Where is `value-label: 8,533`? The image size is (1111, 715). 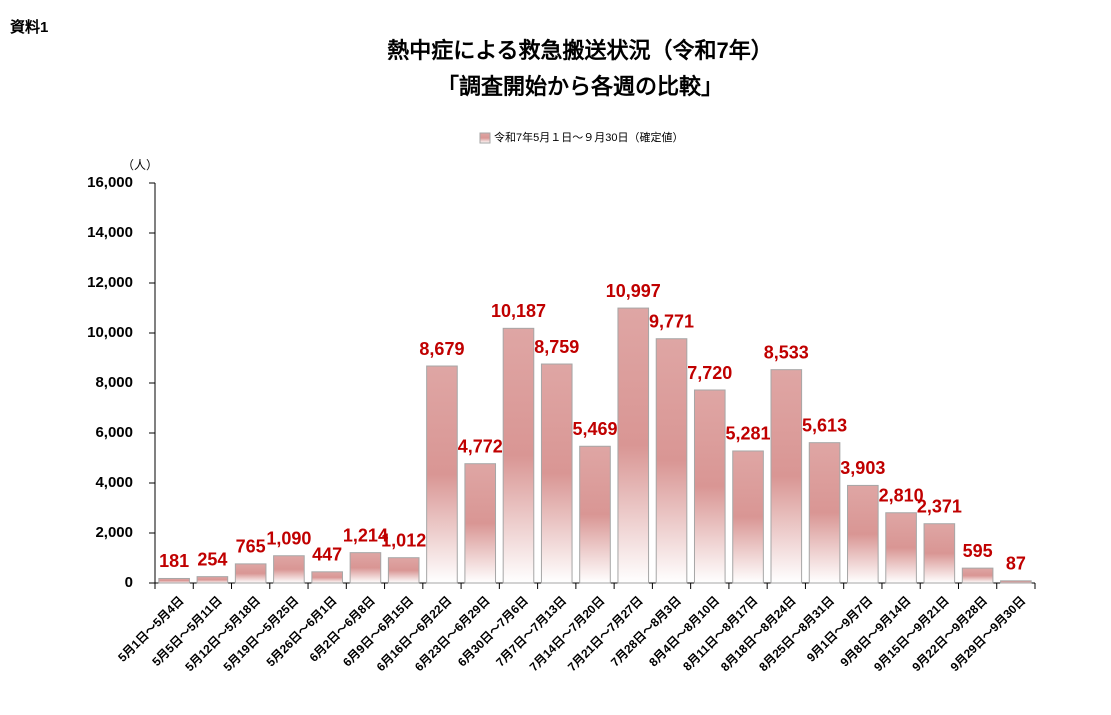 value-label: 8,533 is located at coordinates (786, 352).